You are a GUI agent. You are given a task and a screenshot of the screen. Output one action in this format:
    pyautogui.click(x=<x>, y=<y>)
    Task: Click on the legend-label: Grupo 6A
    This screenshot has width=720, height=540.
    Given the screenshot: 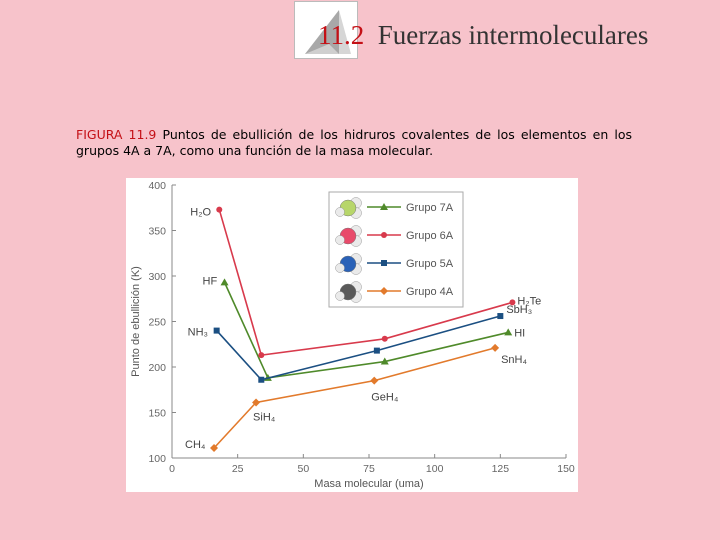 What is the action you would take?
    pyautogui.click(x=430, y=236)
    